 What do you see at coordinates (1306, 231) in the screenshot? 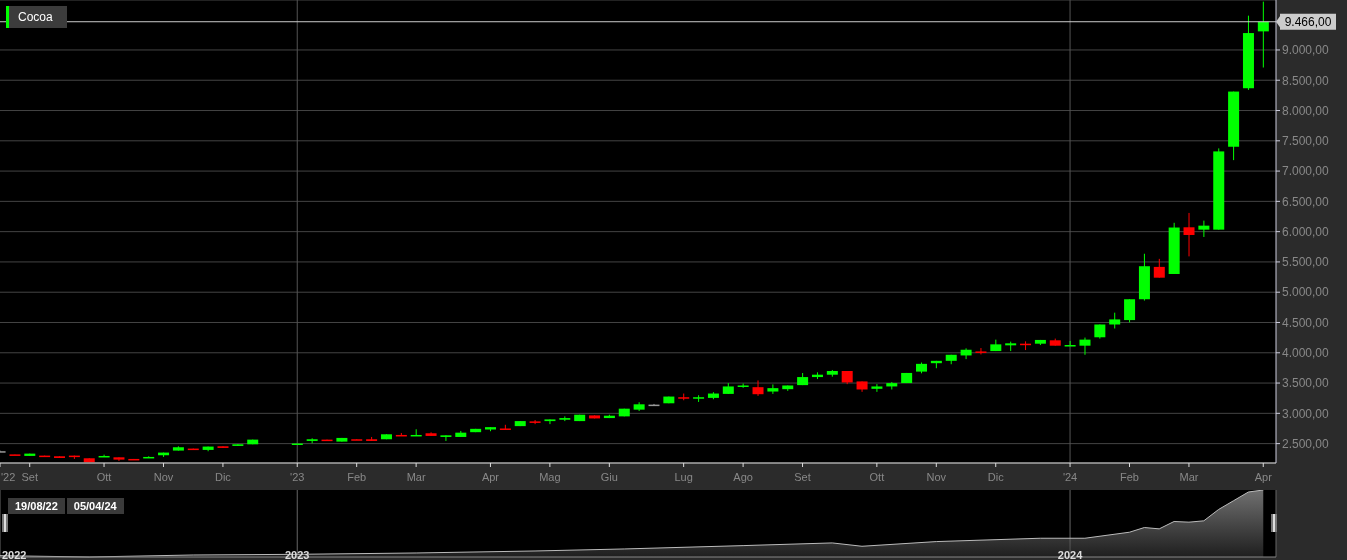
I see `y-tick-label: 6.000,00` at bounding box center [1306, 231].